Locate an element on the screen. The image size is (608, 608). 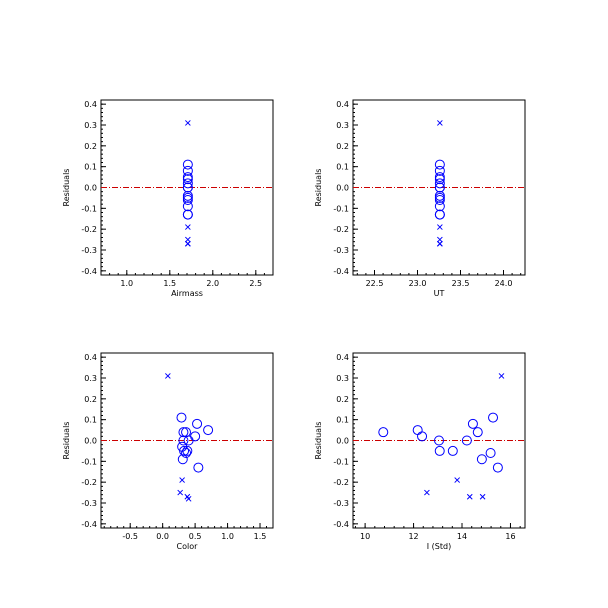
x-tick-label: 2.5 is located at coordinates (255, 283).